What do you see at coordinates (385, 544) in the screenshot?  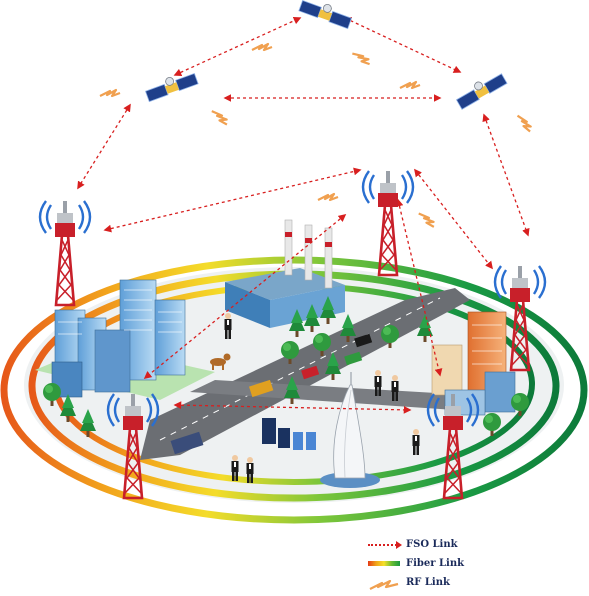 I see `fso-arrow-icon` at bounding box center [385, 544].